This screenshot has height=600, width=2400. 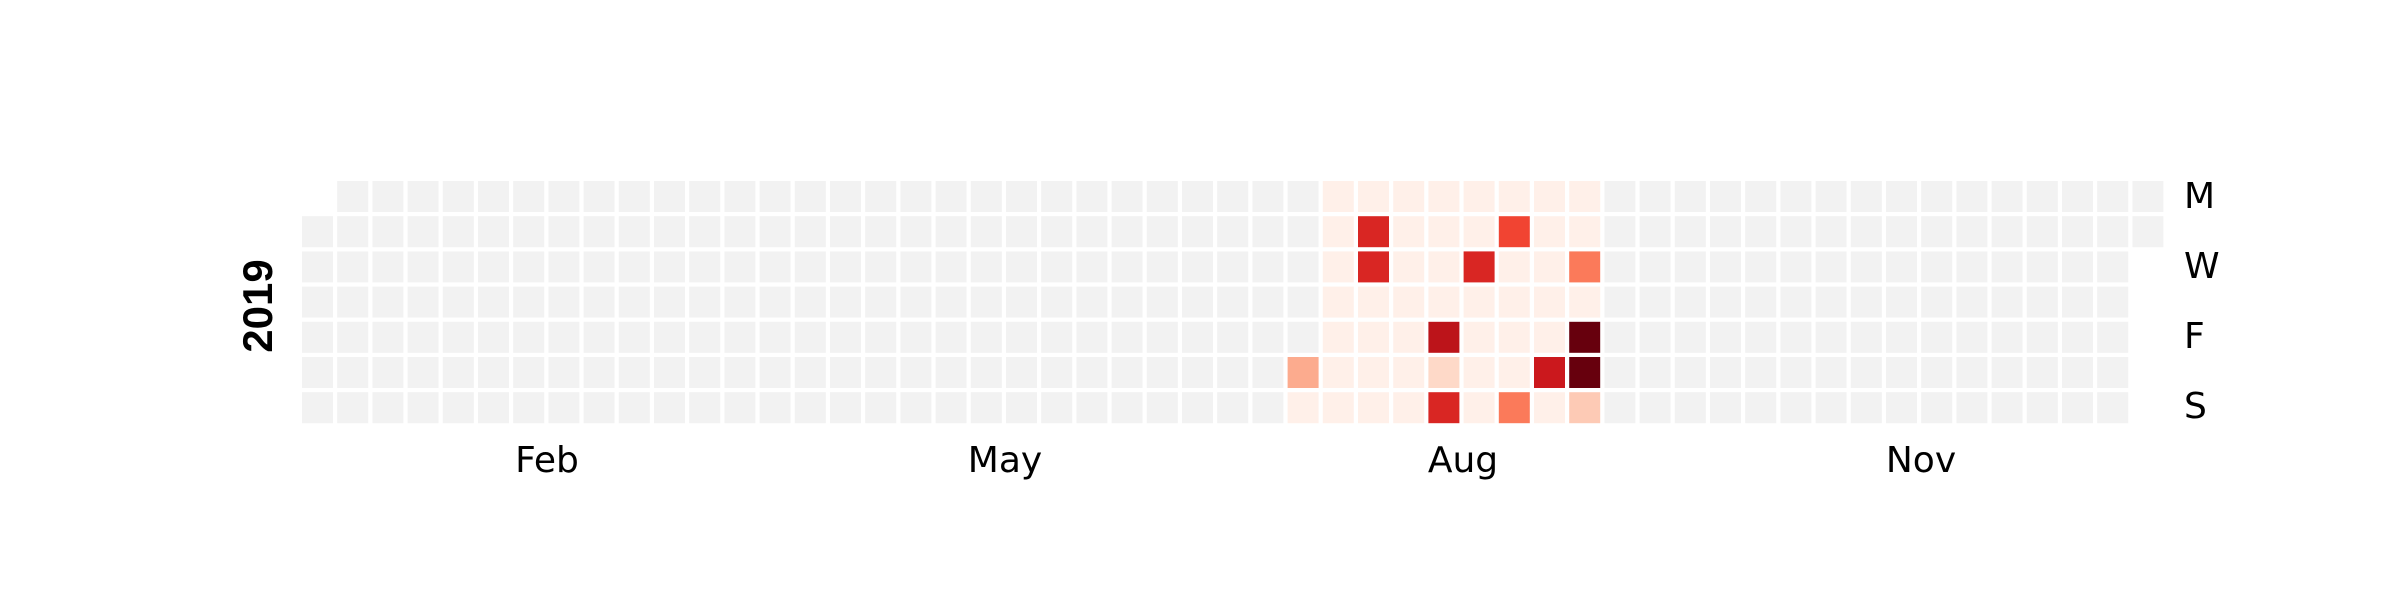 What do you see at coordinates (547, 460) in the screenshot?
I see `month-label-feb: Feb` at bounding box center [547, 460].